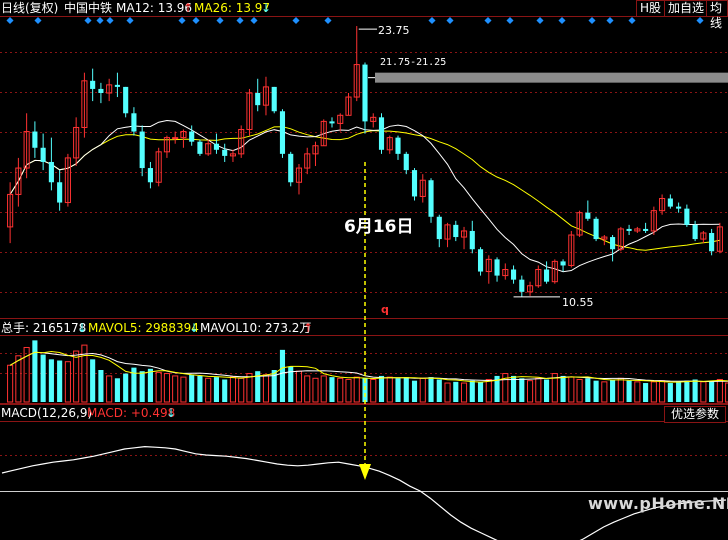 This screenshot has height=540, width=728. What do you see at coordinates (551, 77) in the screenshot?
I see `range-band` at bounding box center [551, 77].